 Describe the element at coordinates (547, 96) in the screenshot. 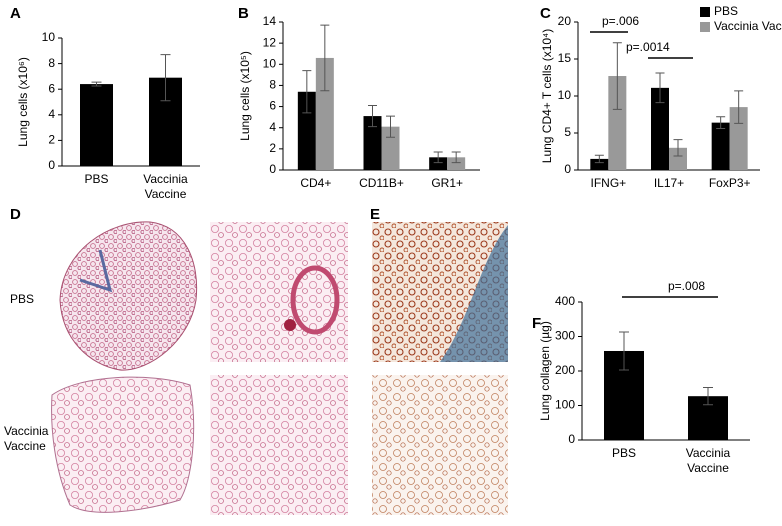

I see `y-axis-label: Lung CD4+ T cells (x10⁴)` at that location.